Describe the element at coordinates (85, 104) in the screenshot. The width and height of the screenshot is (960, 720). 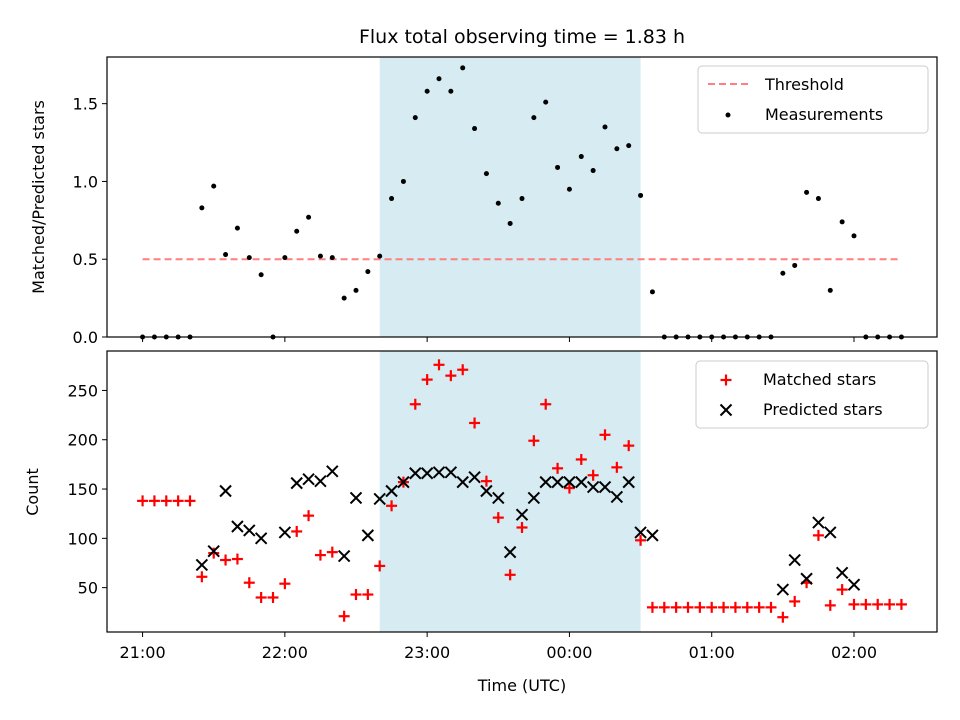
I see `top-y-tick-label-3: 1.5` at that location.